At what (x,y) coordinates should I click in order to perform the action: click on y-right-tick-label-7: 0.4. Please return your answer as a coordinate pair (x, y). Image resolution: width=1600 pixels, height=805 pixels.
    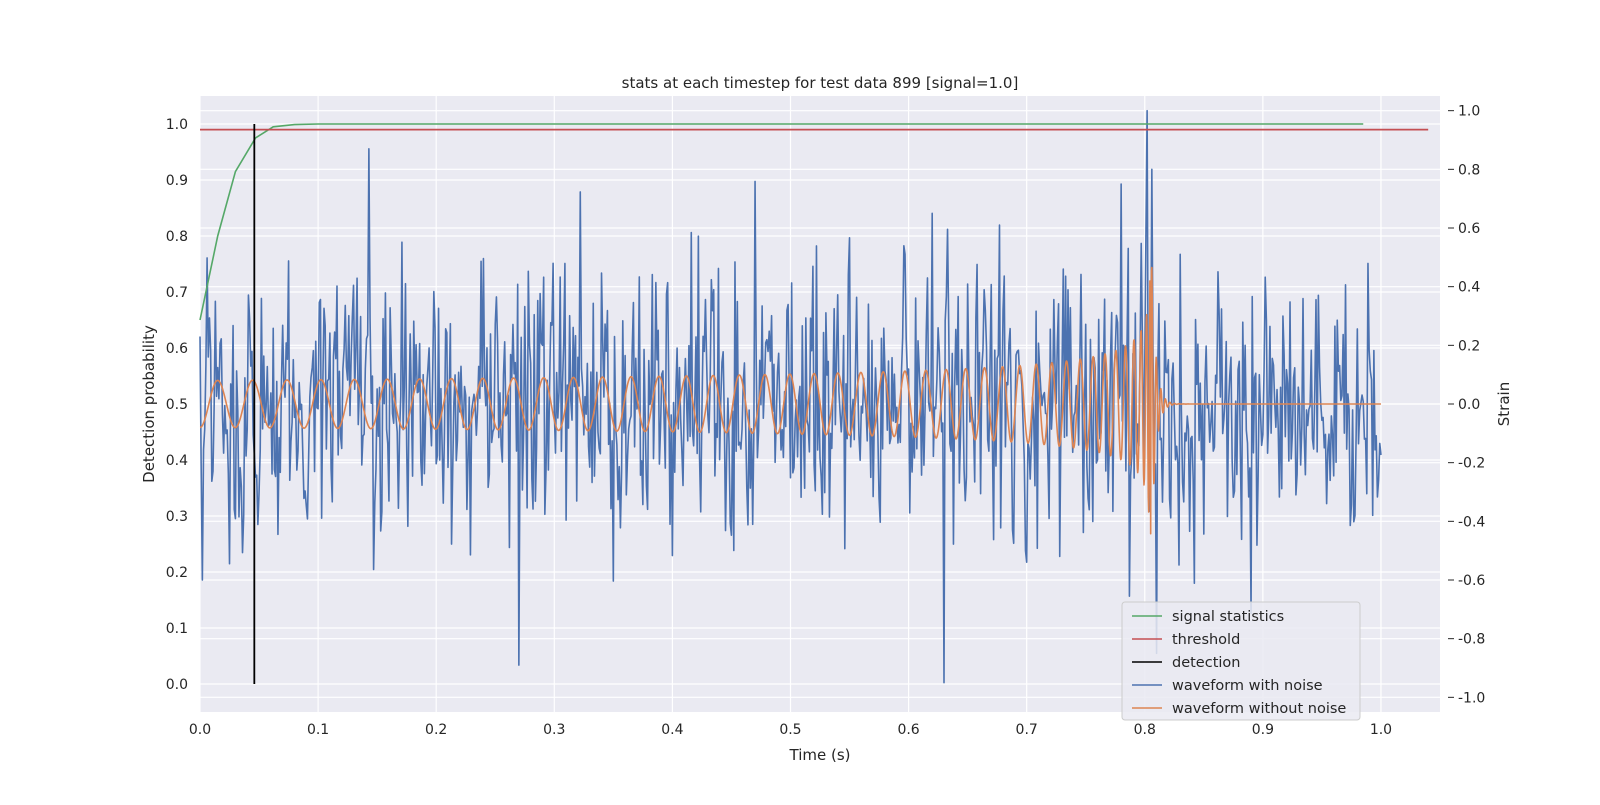
    Looking at the image, I should click on (1469, 288).